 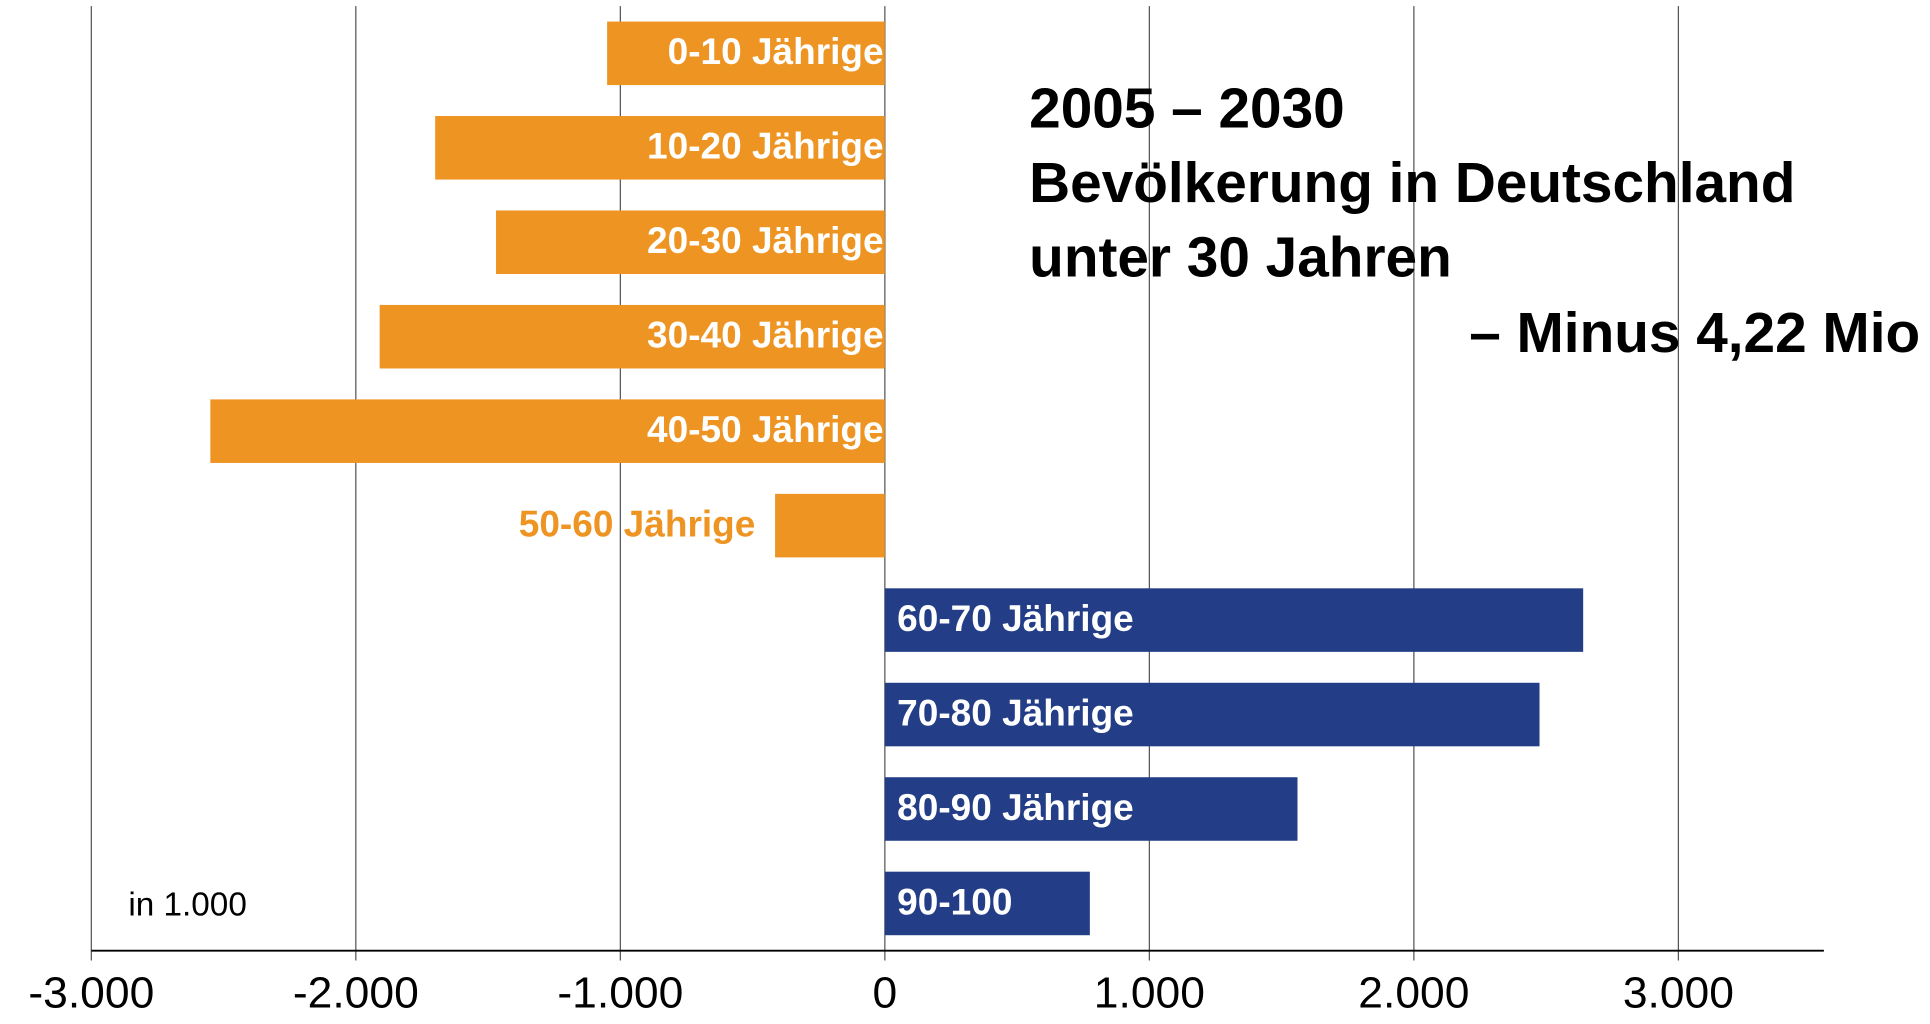 What do you see at coordinates (776, 51) in the screenshot?
I see `bar-label: 0-10 Jährige` at bounding box center [776, 51].